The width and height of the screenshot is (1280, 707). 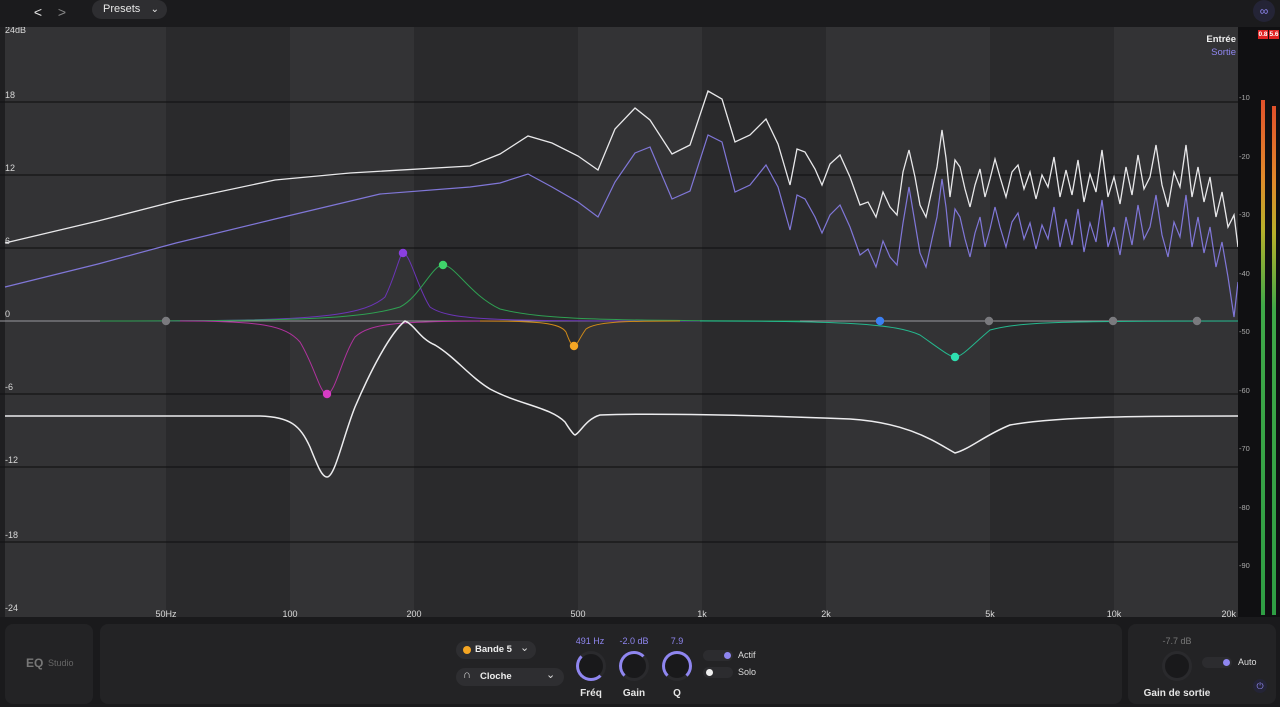 I want to click on presets-dropdown: Presets ⌄, so click(x=129, y=9).